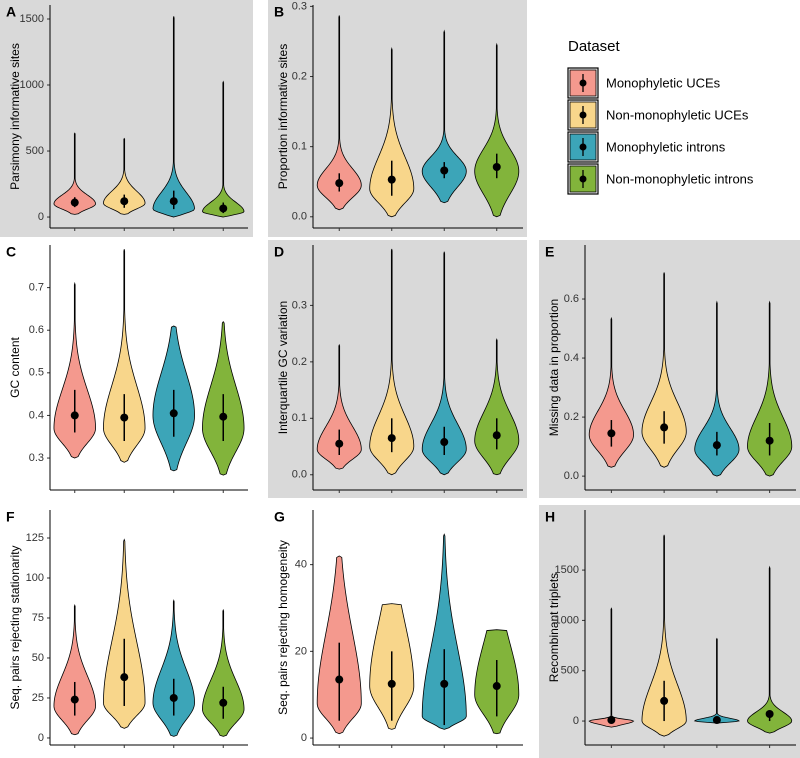  I want to click on panel-label: B, so click(279, 12).